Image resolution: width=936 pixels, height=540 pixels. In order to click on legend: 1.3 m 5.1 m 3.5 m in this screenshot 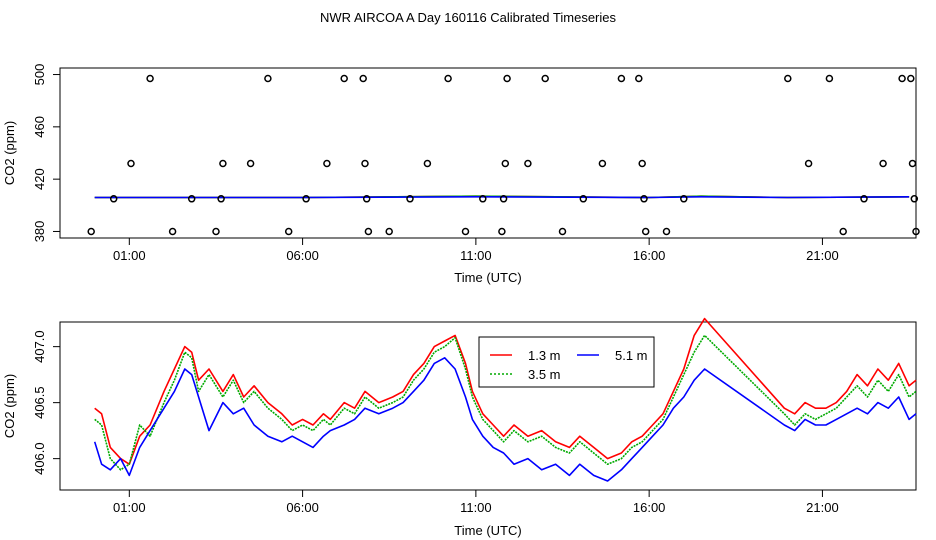, I will do `click(566, 362)`.